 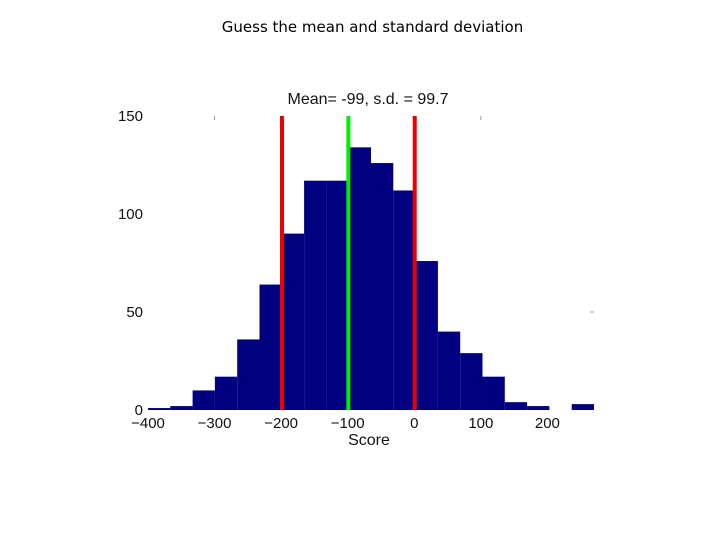 What do you see at coordinates (547, 423) in the screenshot?
I see `x-tick-label: 200` at bounding box center [547, 423].